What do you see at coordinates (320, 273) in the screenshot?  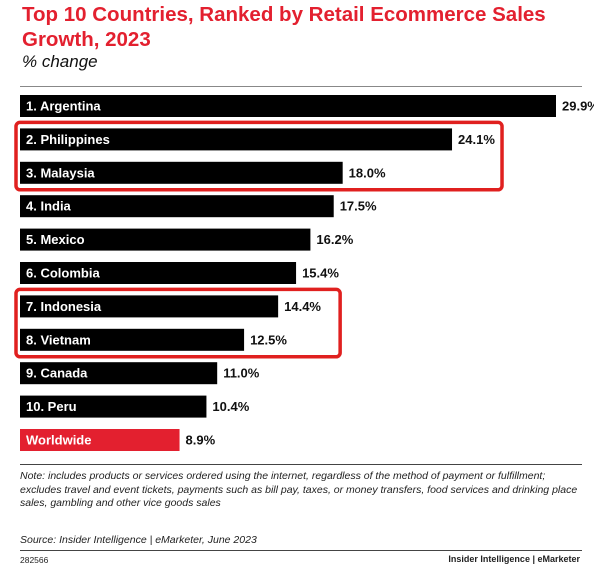 I see `value-label-colombia: 15.4%` at bounding box center [320, 273].